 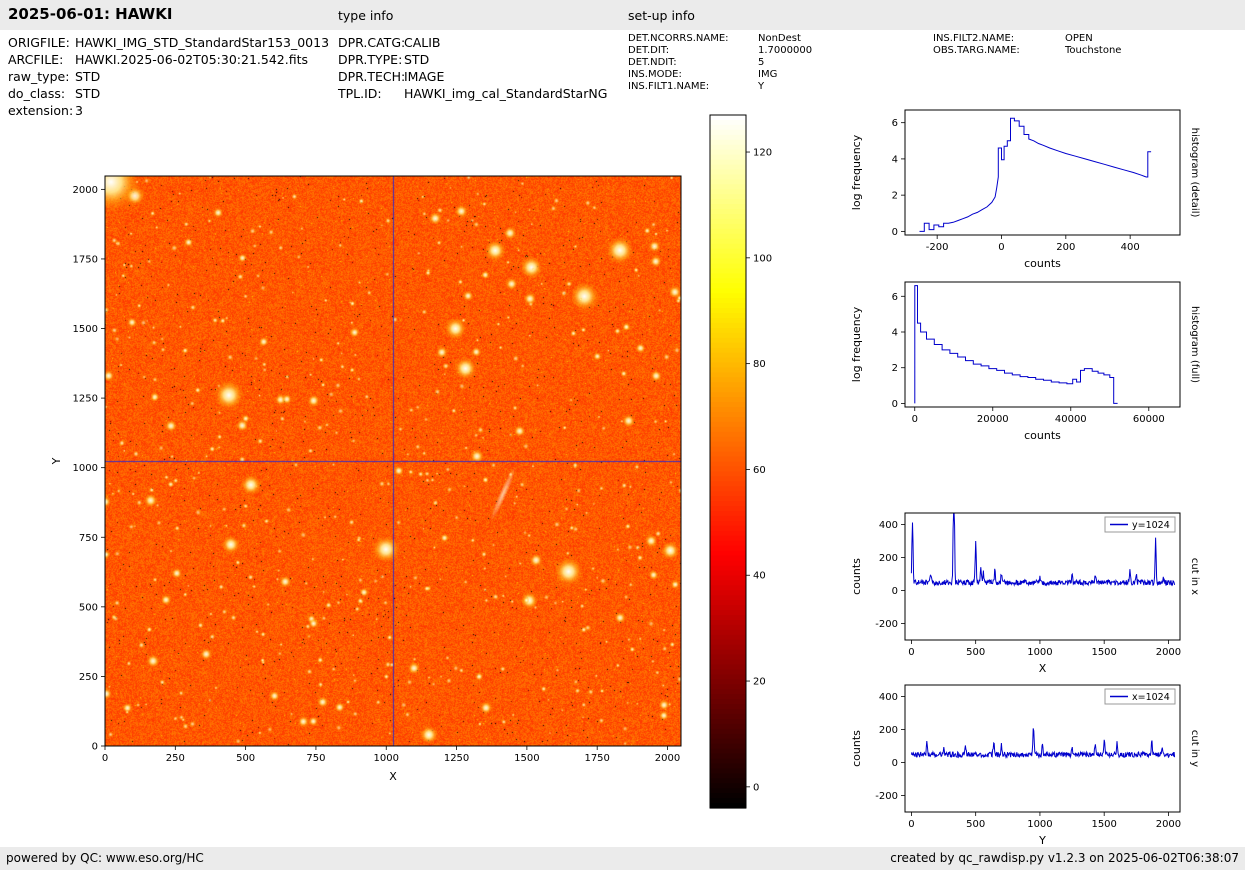 What do you see at coordinates (79, 110) in the screenshot?
I see `field-value: 3` at bounding box center [79, 110].